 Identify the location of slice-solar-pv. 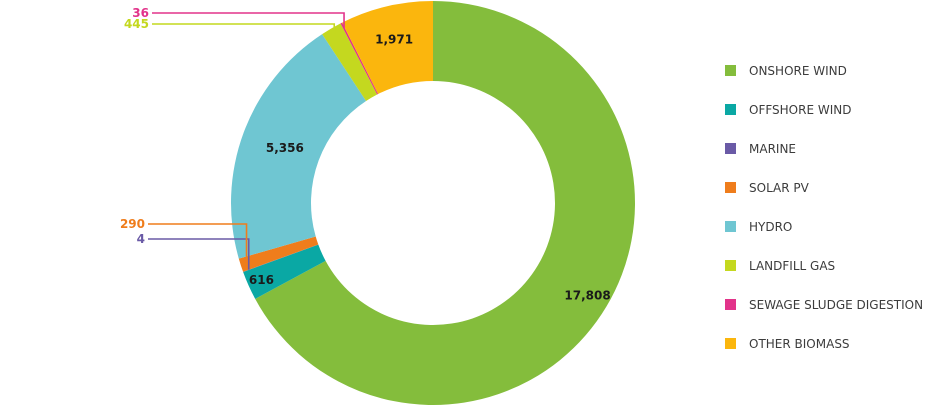
(278, 254).